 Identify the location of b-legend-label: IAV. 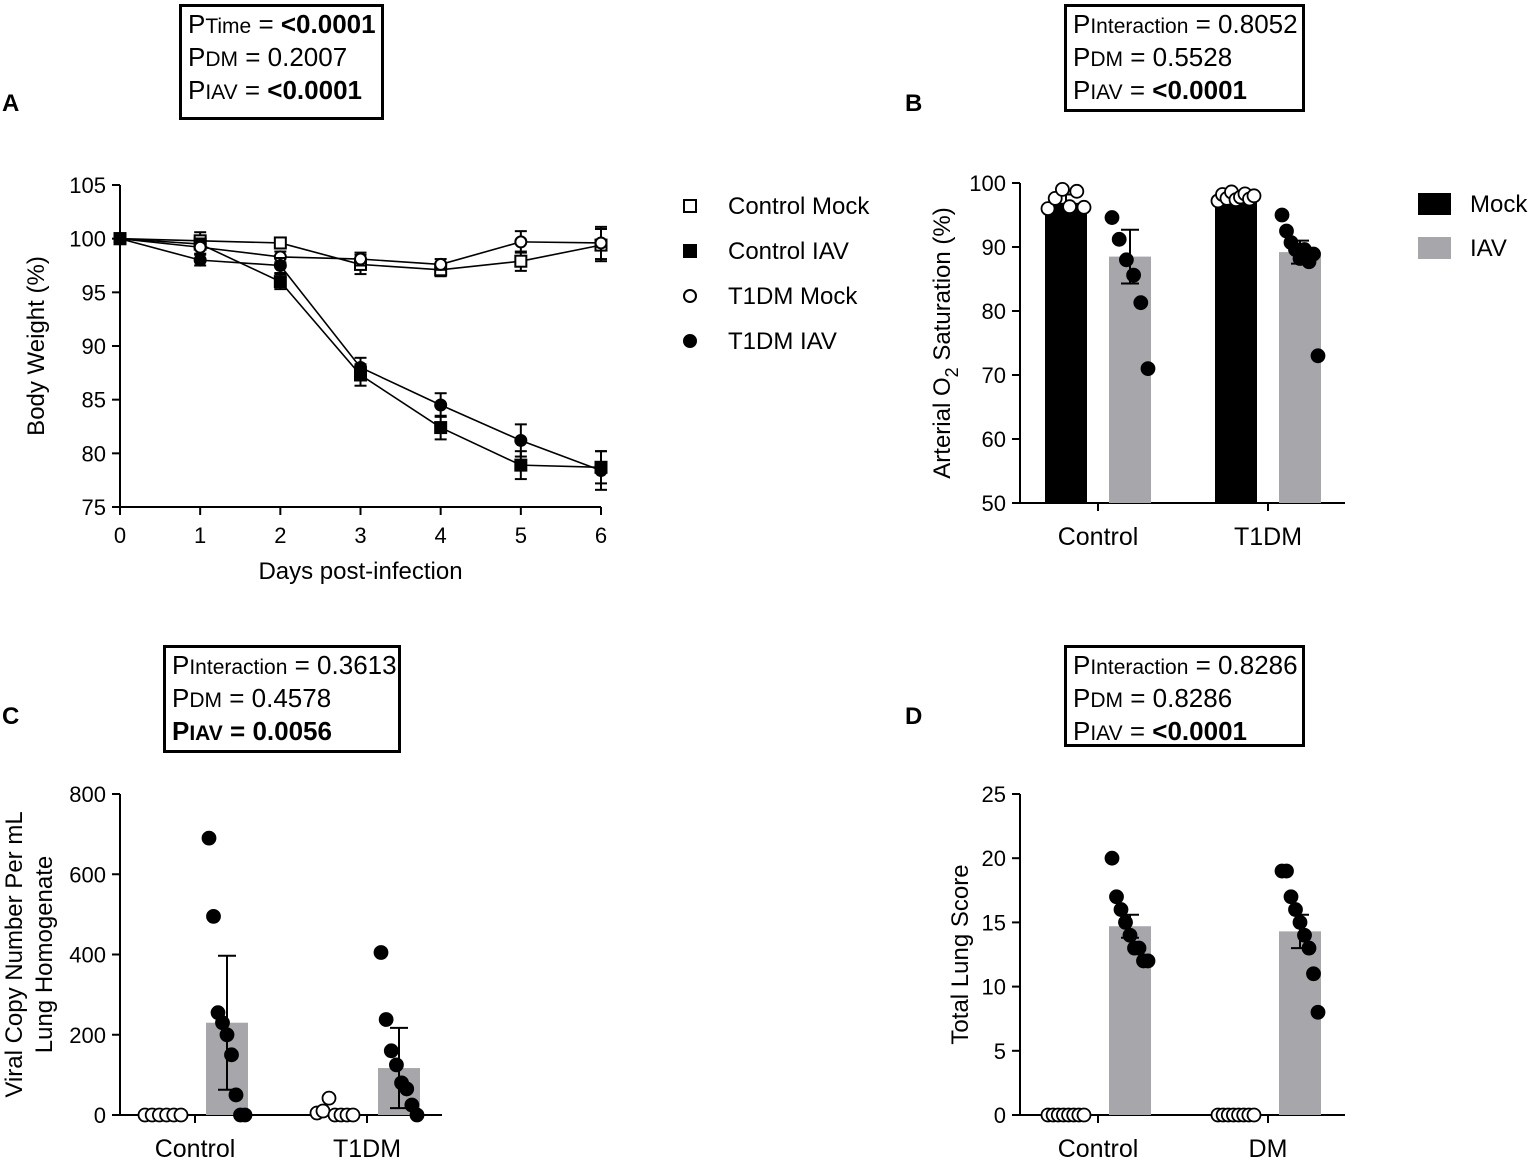
(1488, 248).